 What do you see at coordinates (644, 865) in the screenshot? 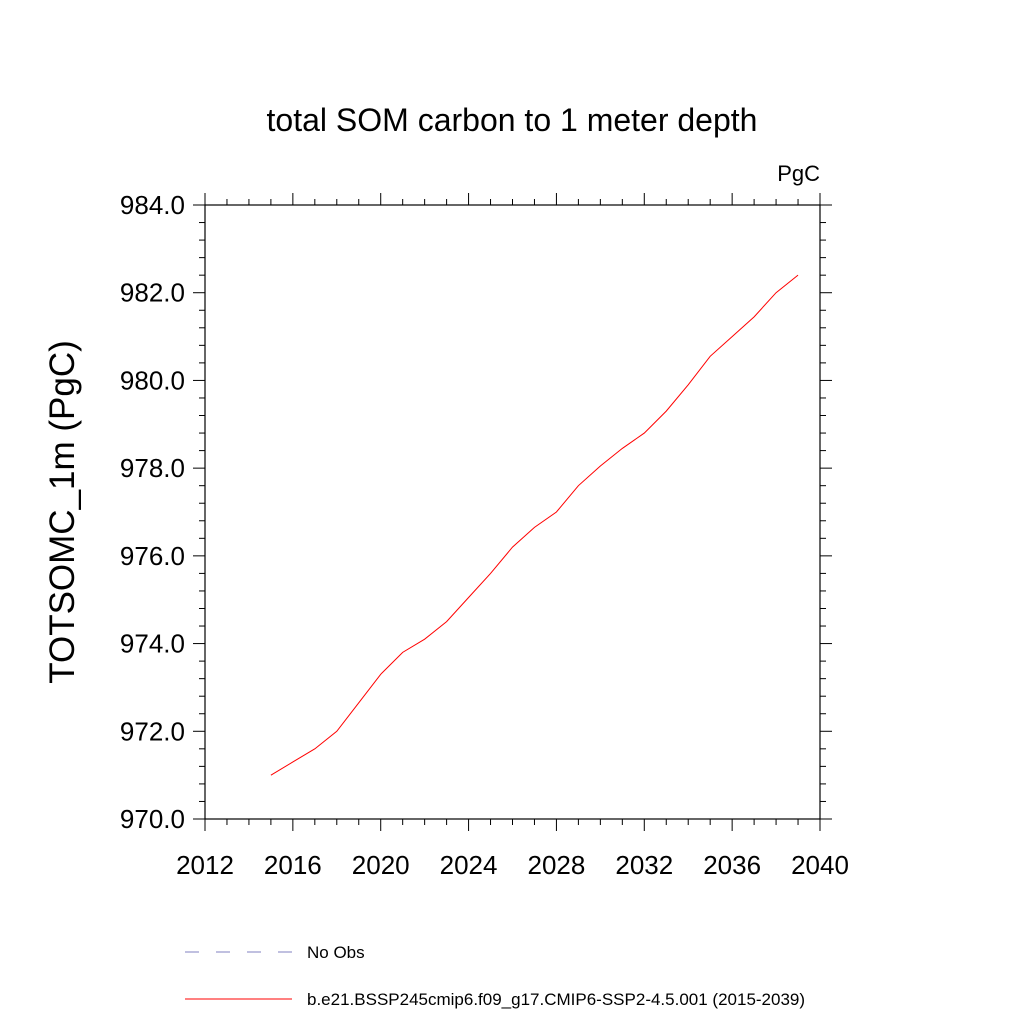
I see `x-tick-label: 2032` at bounding box center [644, 865].